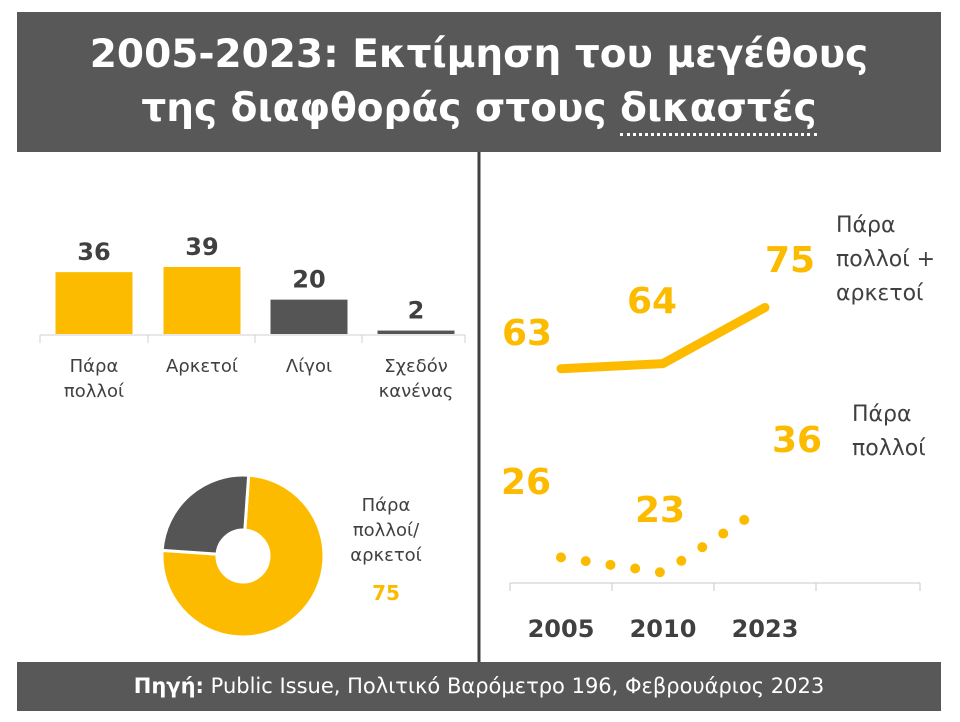  Describe the element at coordinates (386, 530) in the screenshot. I see `donut-label: πολλοί/` at that location.